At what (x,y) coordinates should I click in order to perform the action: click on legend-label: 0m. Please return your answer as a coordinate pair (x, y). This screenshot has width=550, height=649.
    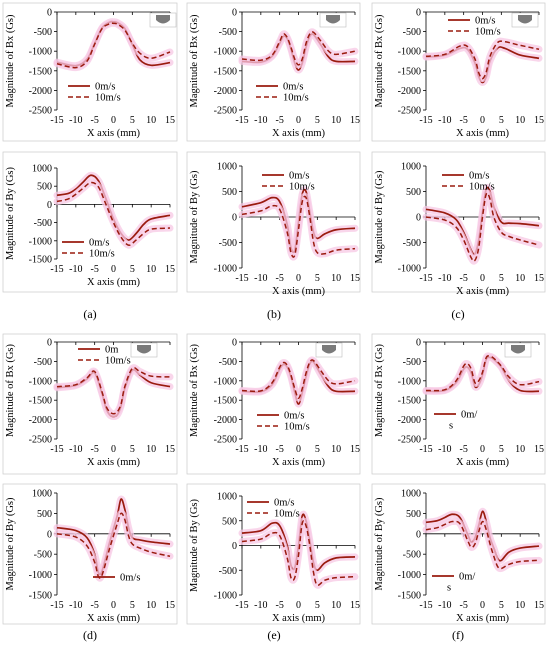
    Looking at the image, I should click on (111, 350).